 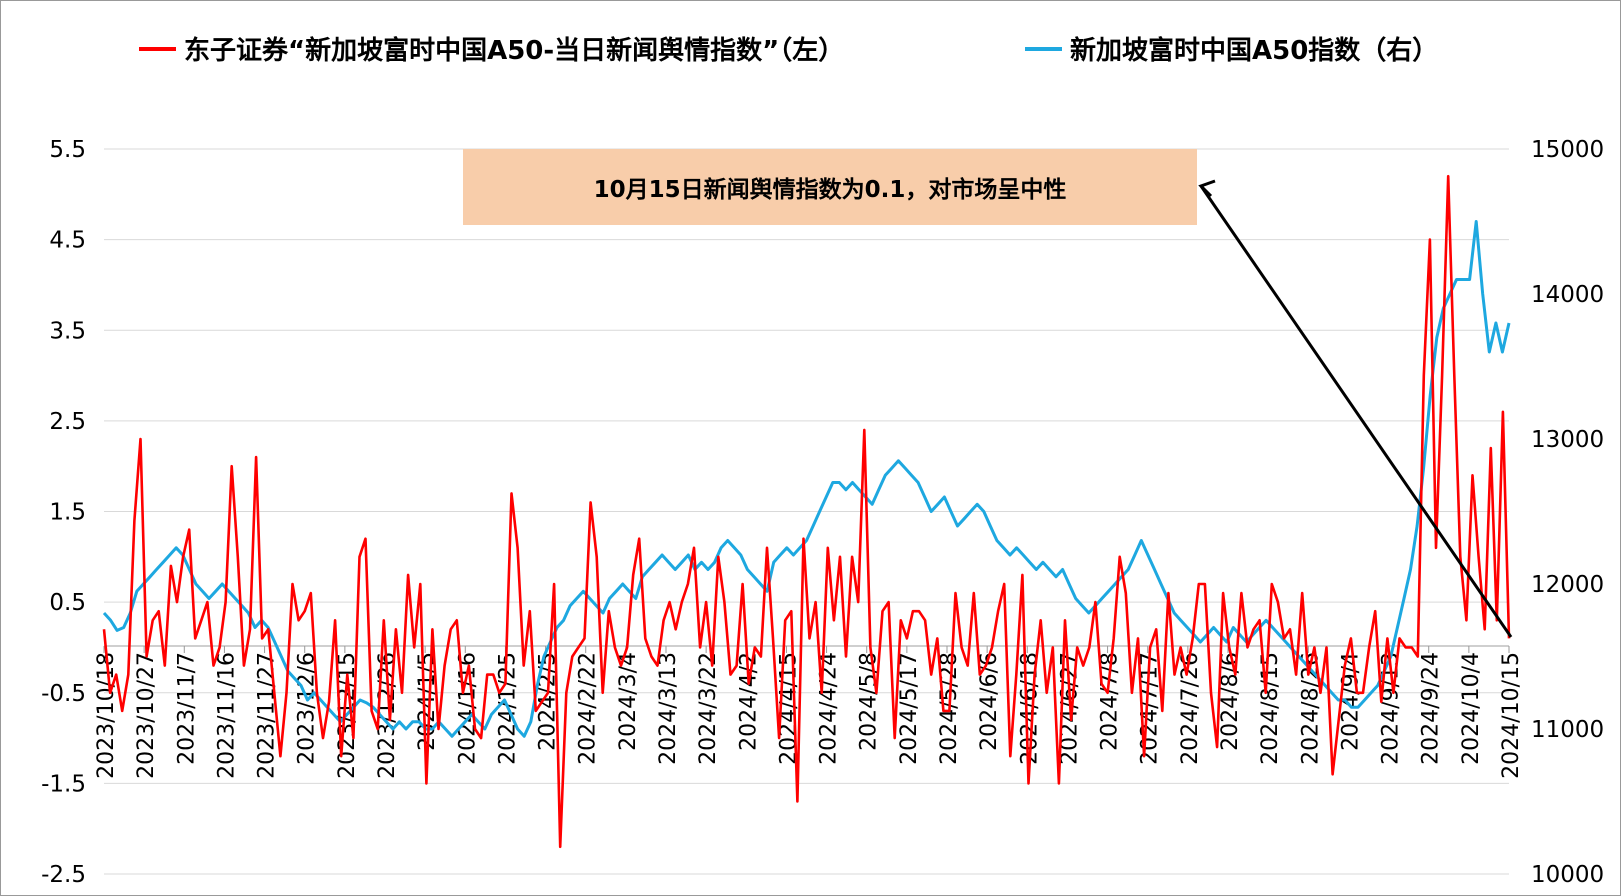 I want to click on x-tick-label: 2024/10/4, so click(x=1471, y=708).